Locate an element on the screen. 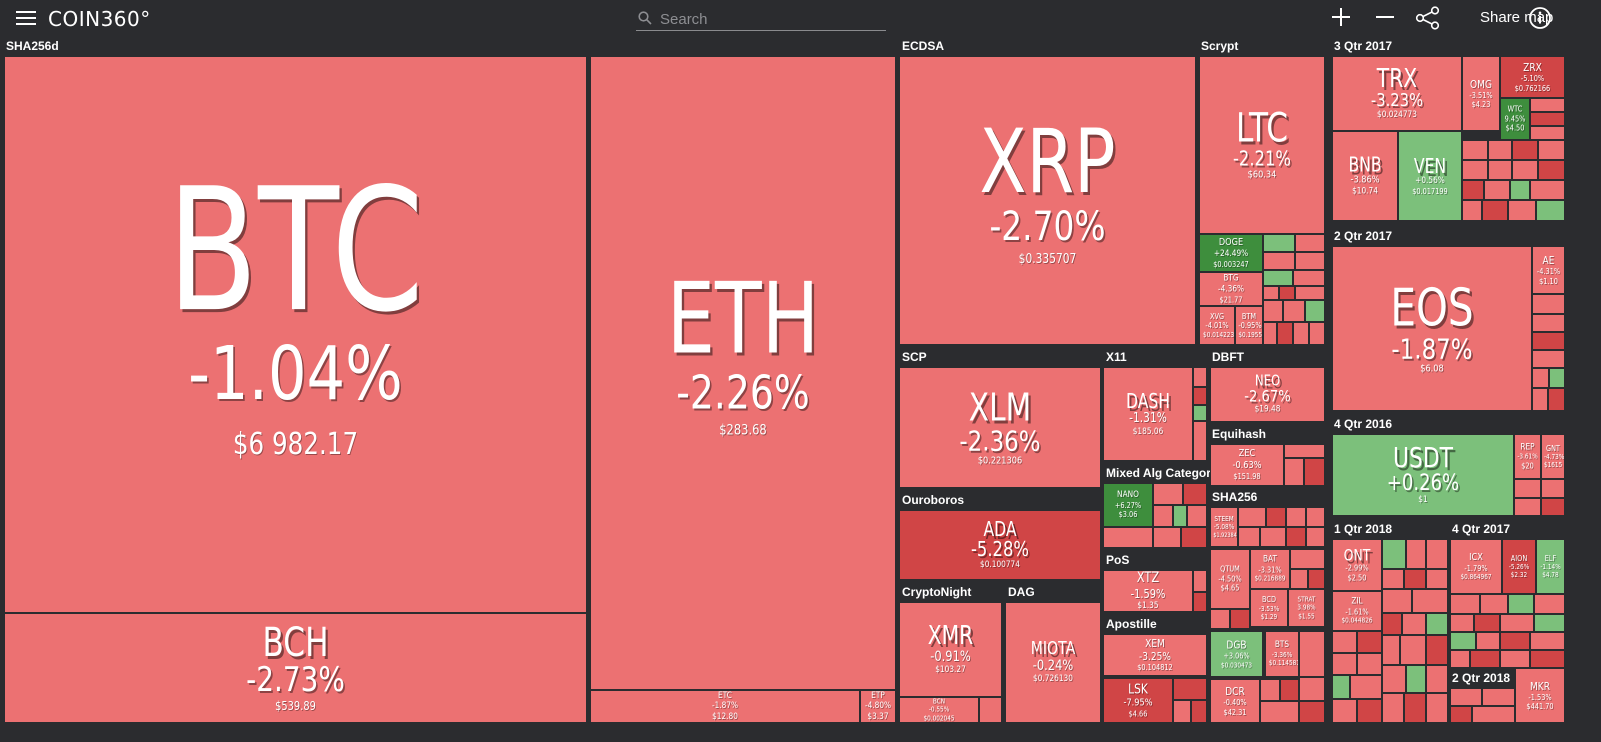 This screenshot has height=742, width=1601. tile-bcn: BCN -0.55% $0.002045 is located at coordinates (939, 710).